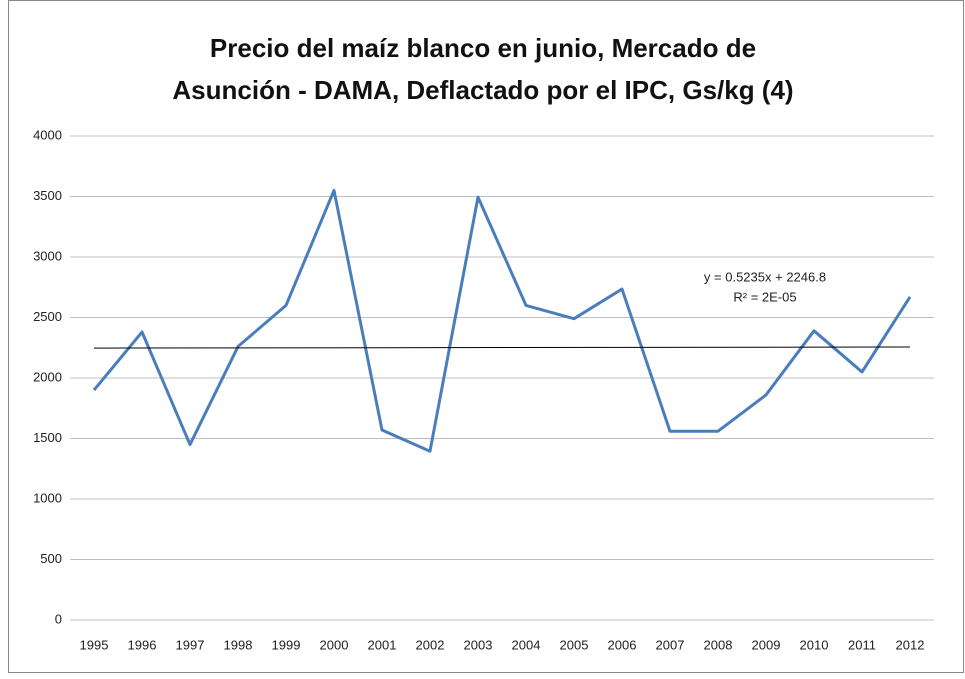 The height and width of the screenshot is (679, 965). Describe the element at coordinates (764, 296) in the screenshot. I see `trend-r2: R² = 2E-05` at that location.